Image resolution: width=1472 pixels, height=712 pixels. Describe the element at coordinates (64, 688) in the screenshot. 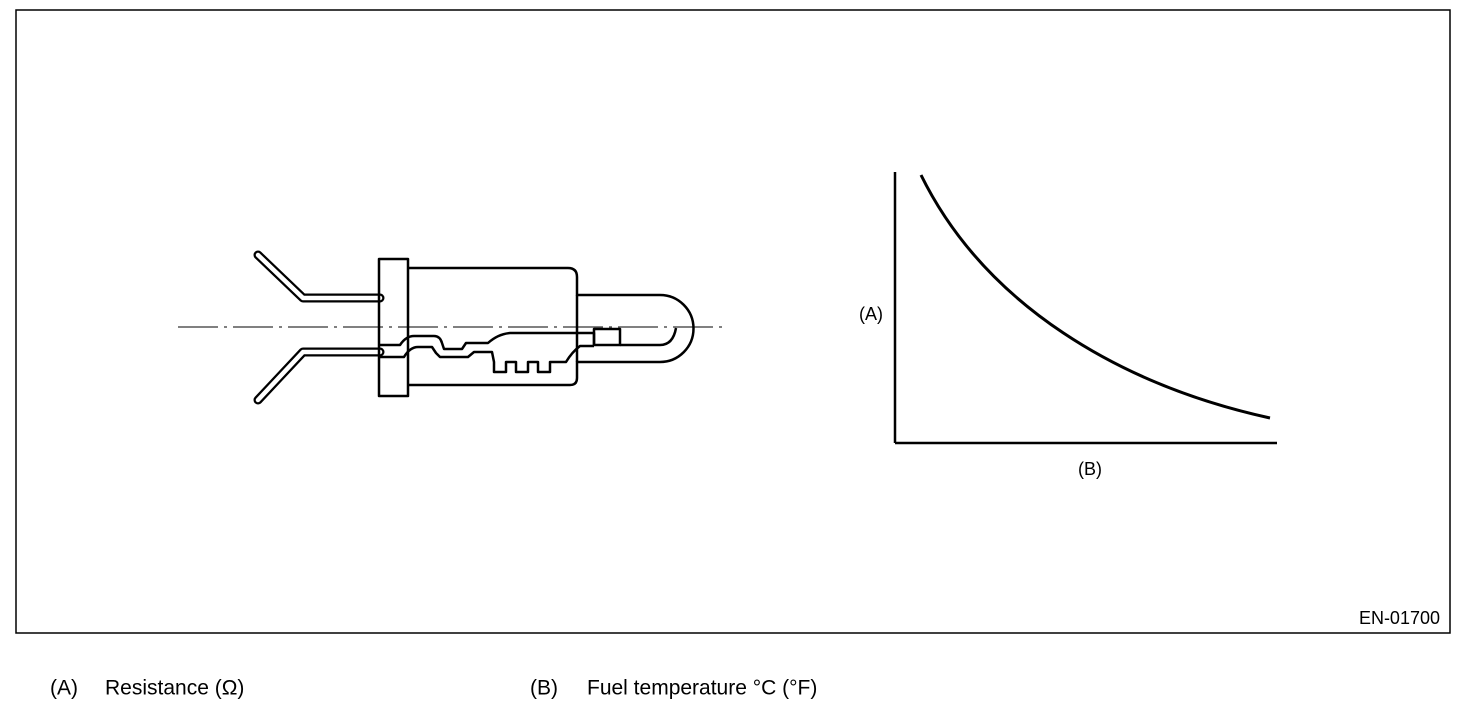

I see `legend-key: (A)` at that location.